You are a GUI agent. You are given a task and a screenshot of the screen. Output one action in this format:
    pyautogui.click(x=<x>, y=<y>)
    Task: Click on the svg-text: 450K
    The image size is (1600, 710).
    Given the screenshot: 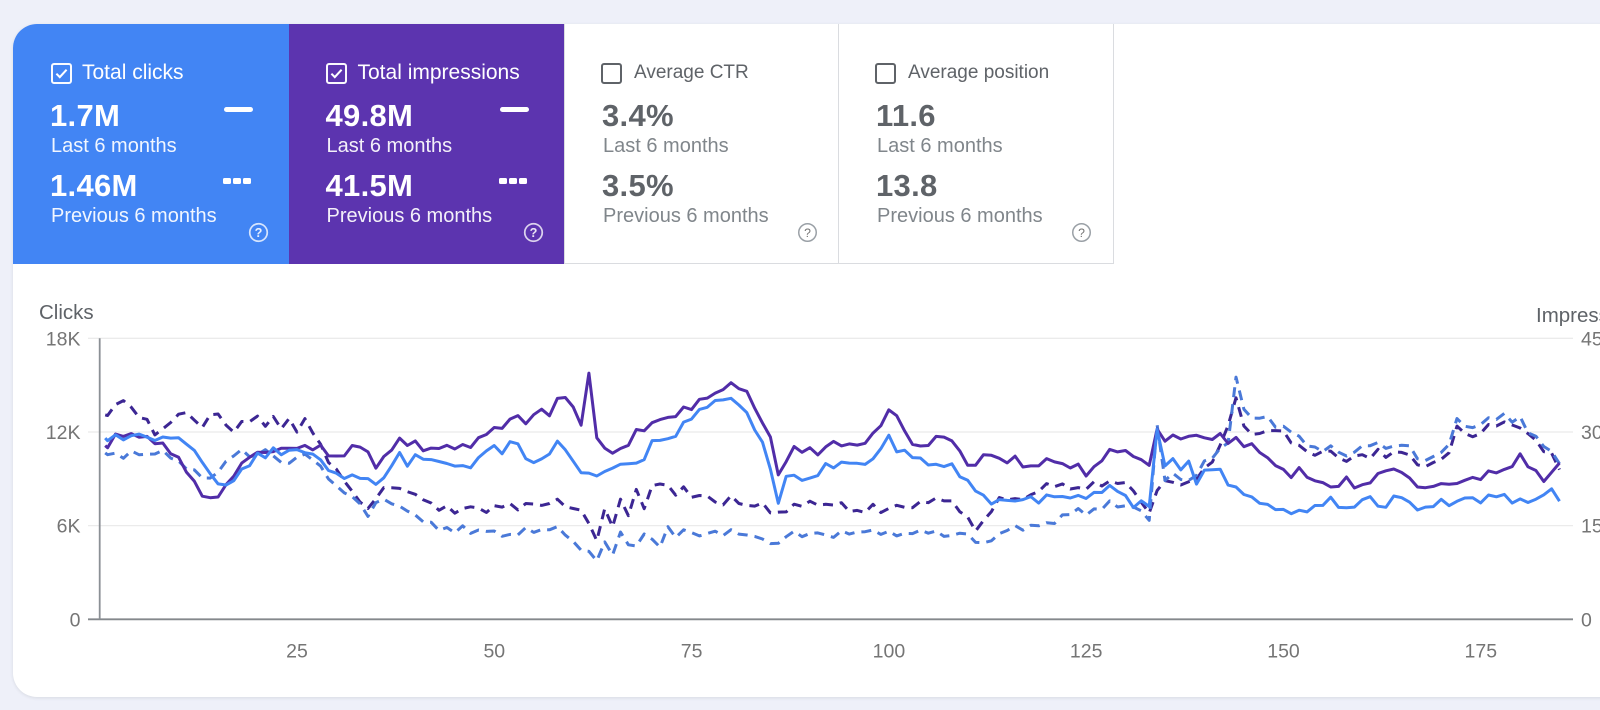 What is the action you would take?
    pyautogui.click(x=1590, y=339)
    